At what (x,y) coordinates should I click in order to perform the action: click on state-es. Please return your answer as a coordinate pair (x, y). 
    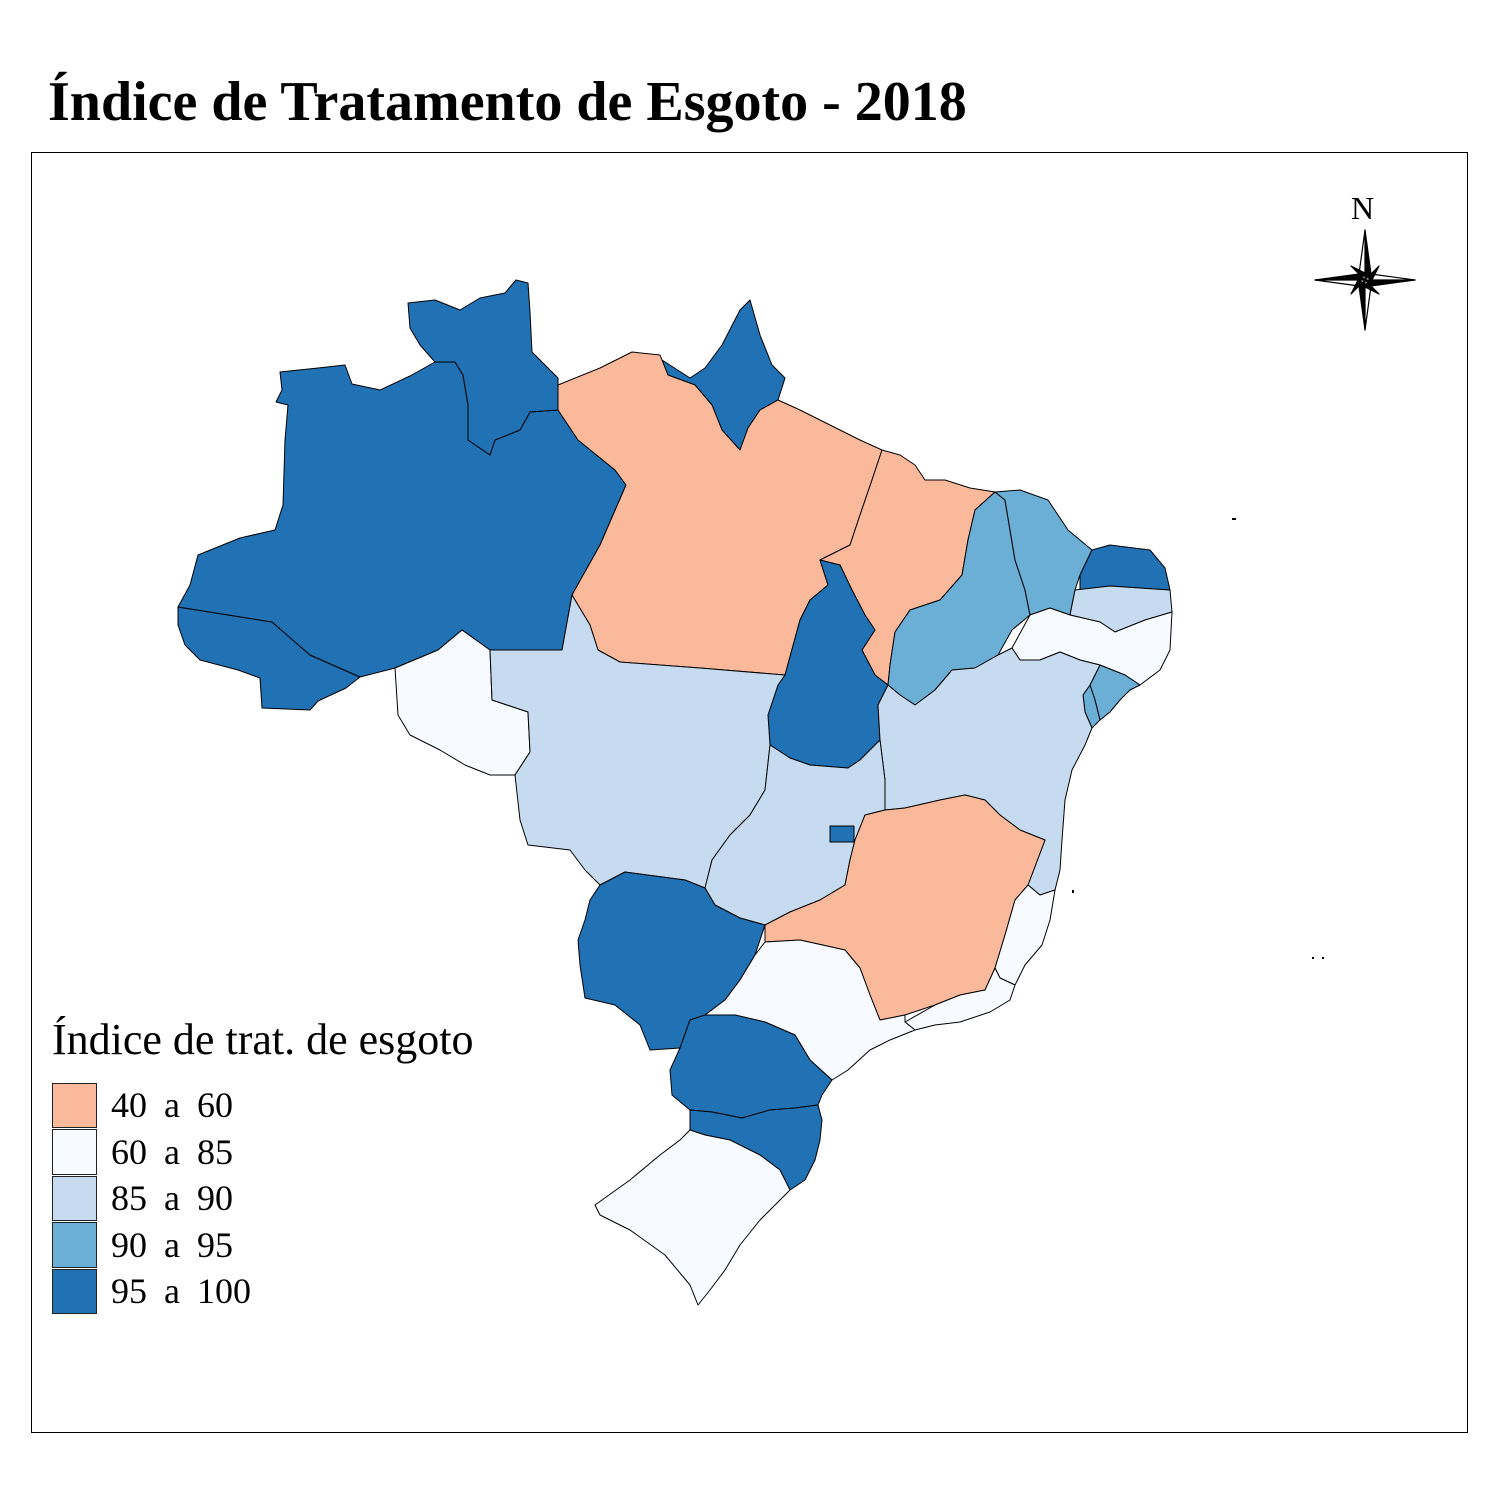
    Looking at the image, I should click on (1025, 935).